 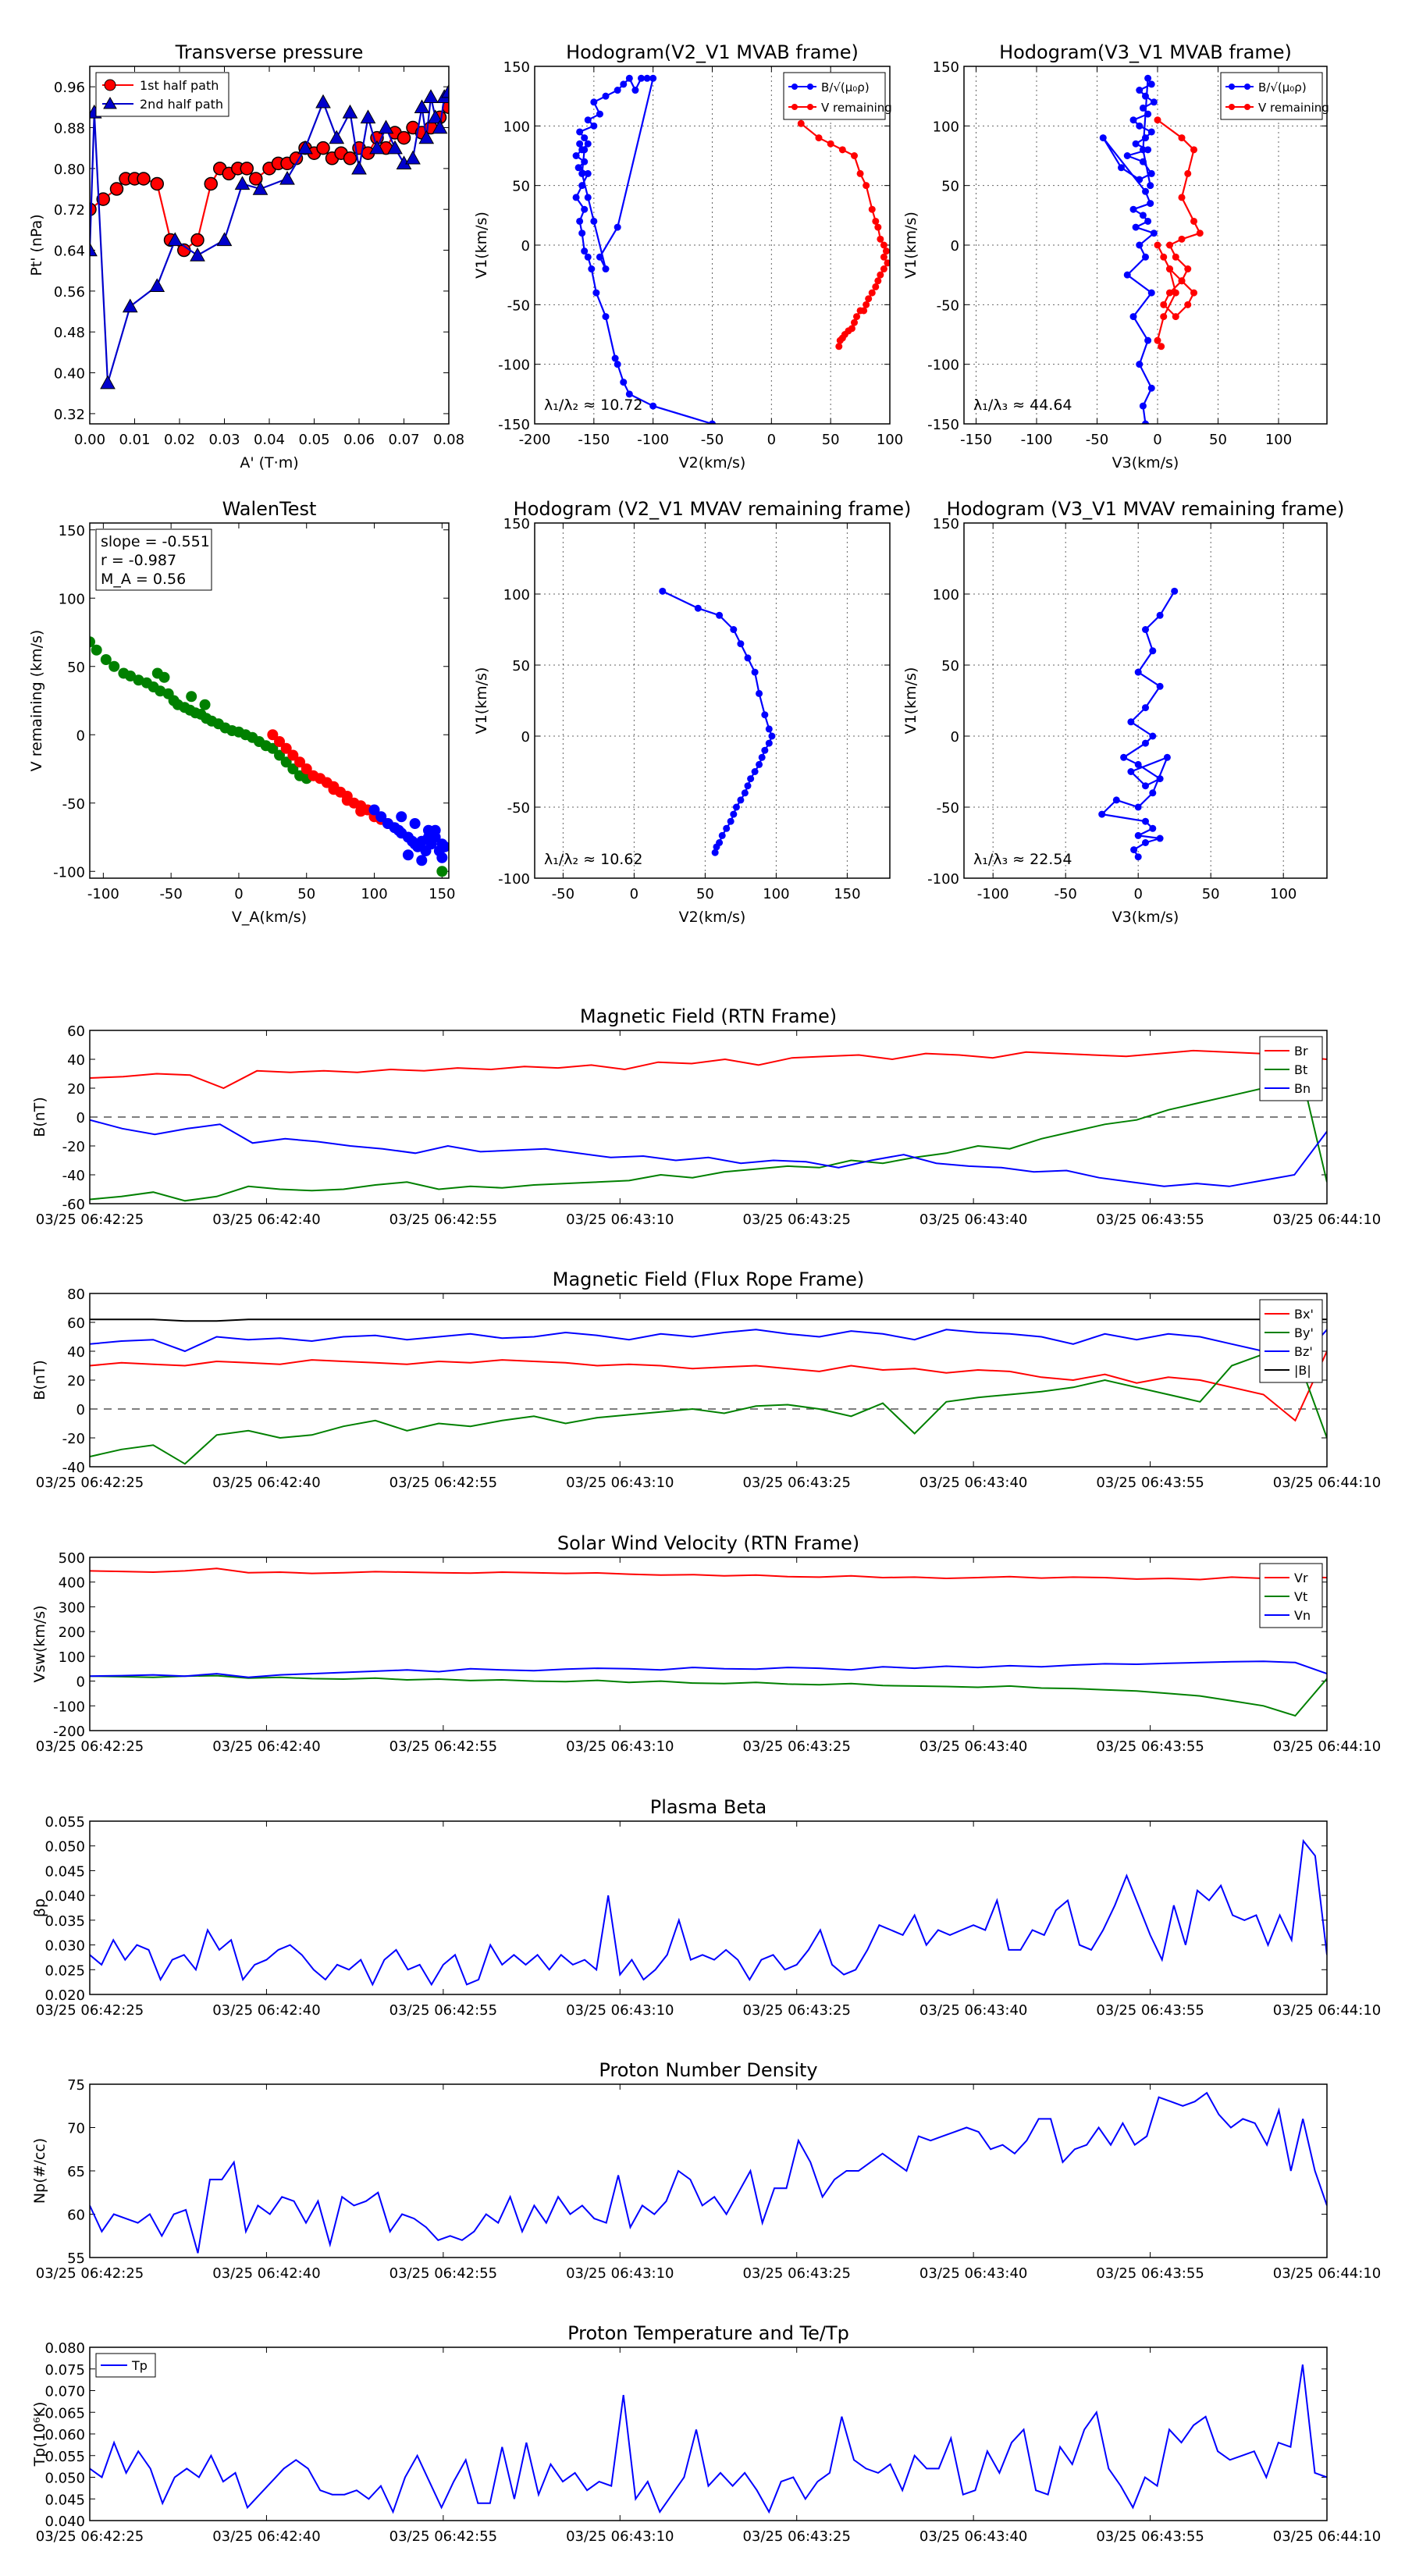 I want to click on y-tick-label: 0.80, so click(x=69, y=170).